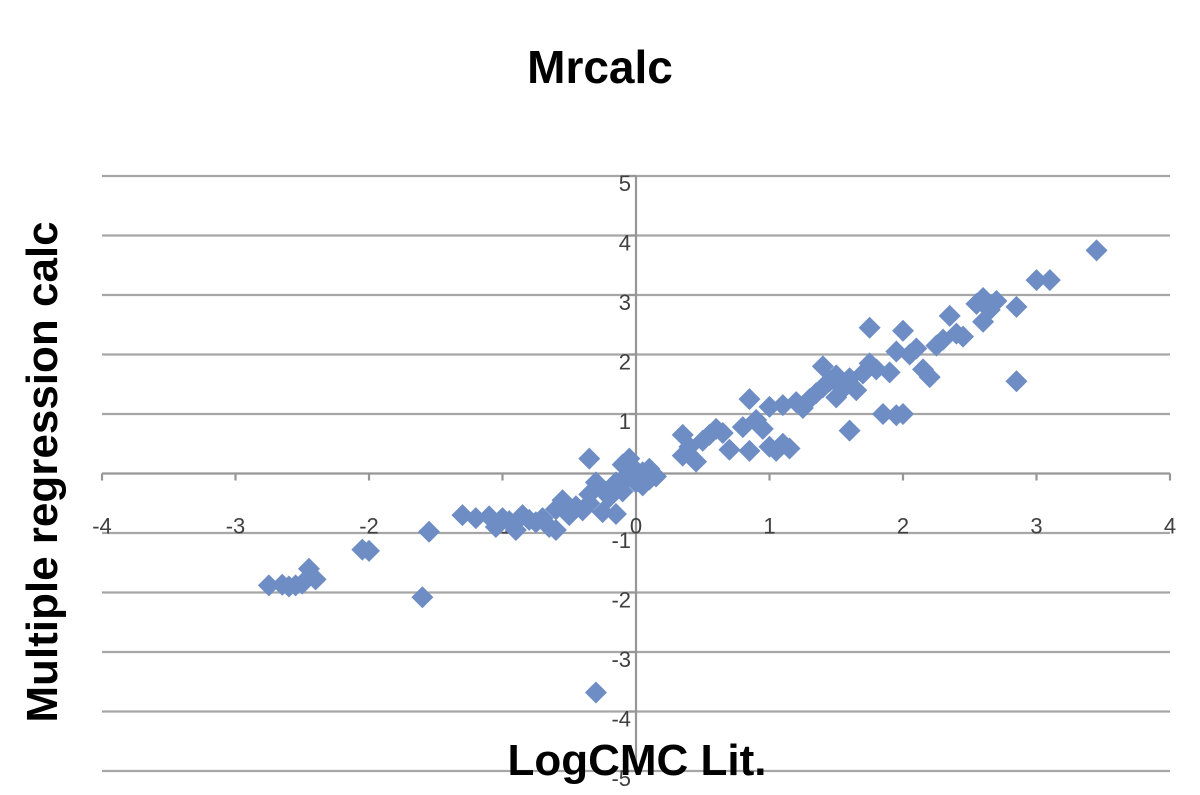  I want to click on y-tick-label: 2, so click(625, 362).